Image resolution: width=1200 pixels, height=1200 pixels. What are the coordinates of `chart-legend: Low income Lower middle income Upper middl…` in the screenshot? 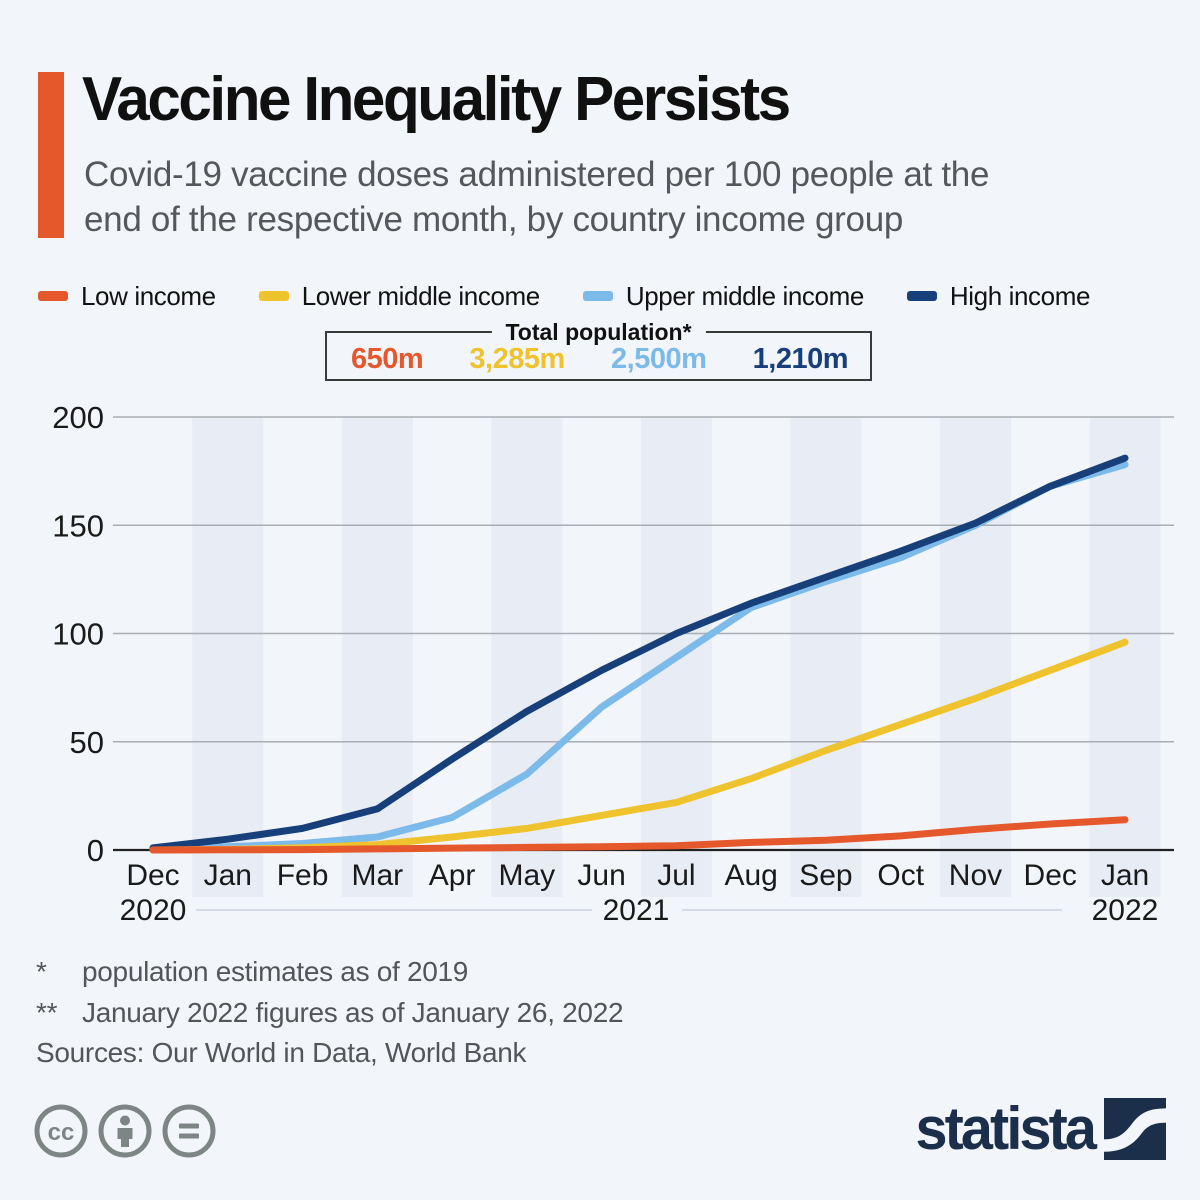 It's located at (564, 296).